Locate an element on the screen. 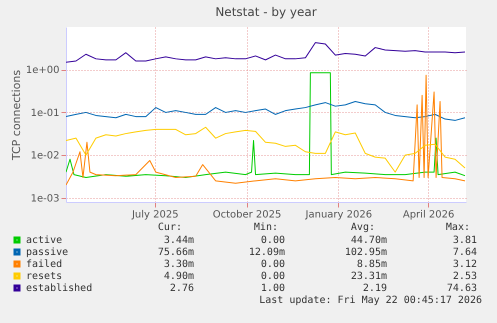 This screenshot has width=497, height=323. y-tick-label: 1e-01 is located at coordinates (45, 113).